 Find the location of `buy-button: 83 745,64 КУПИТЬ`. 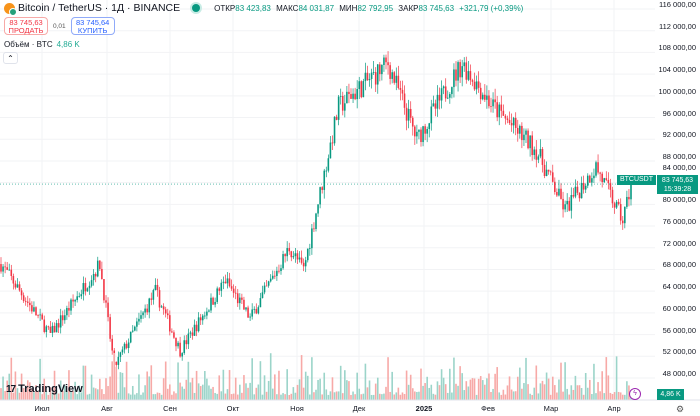

buy-button: 83 745,64 КУПИТЬ is located at coordinates (92, 26).